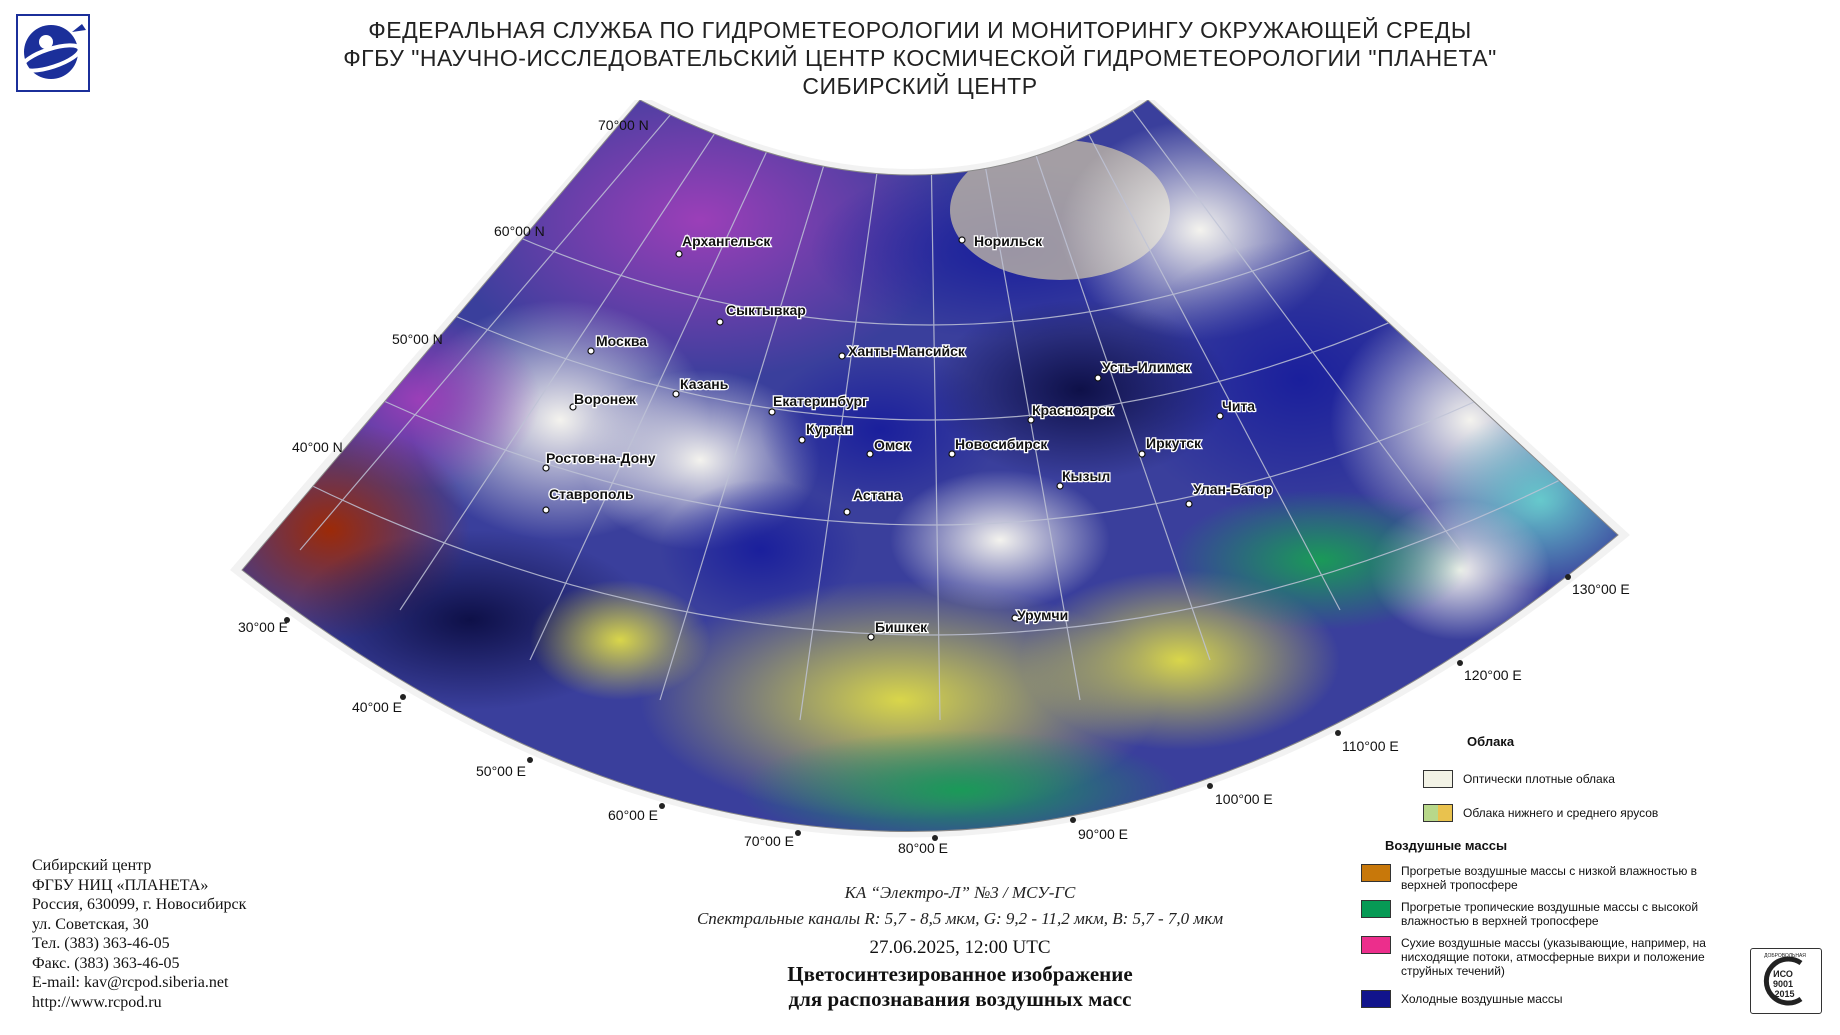 Image resolution: width=1840 pixels, height=1035 pixels. What do you see at coordinates (726, 241) in the screenshot?
I see `city-arkhangelsk: Архангельск` at bounding box center [726, 241].